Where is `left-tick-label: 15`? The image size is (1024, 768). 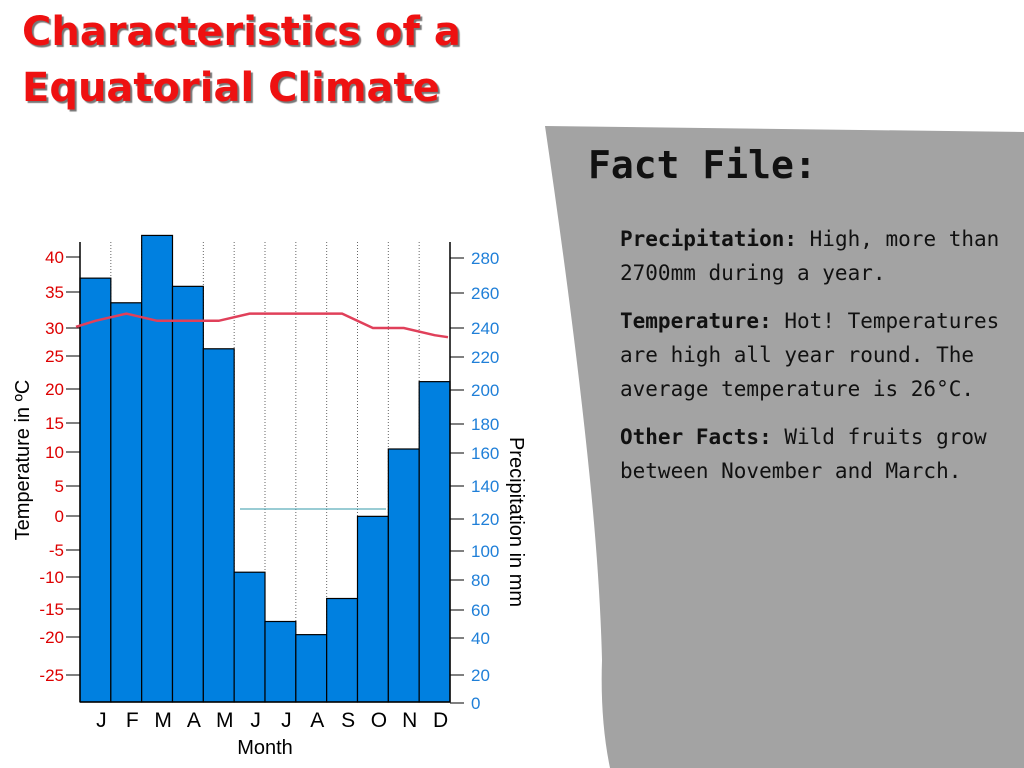 left-tick-label: 15 is located at coordinates (54, 423).